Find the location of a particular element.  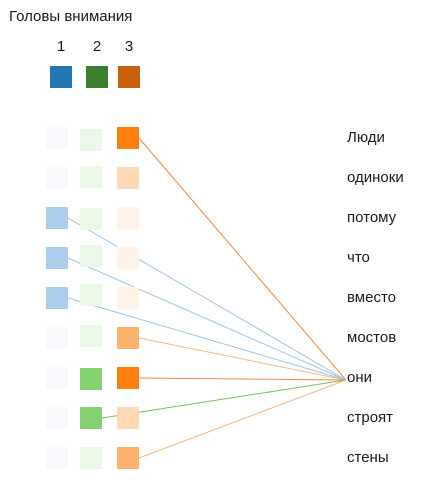

attention-cell-t4-h1 is located at coordinates (57, 298).